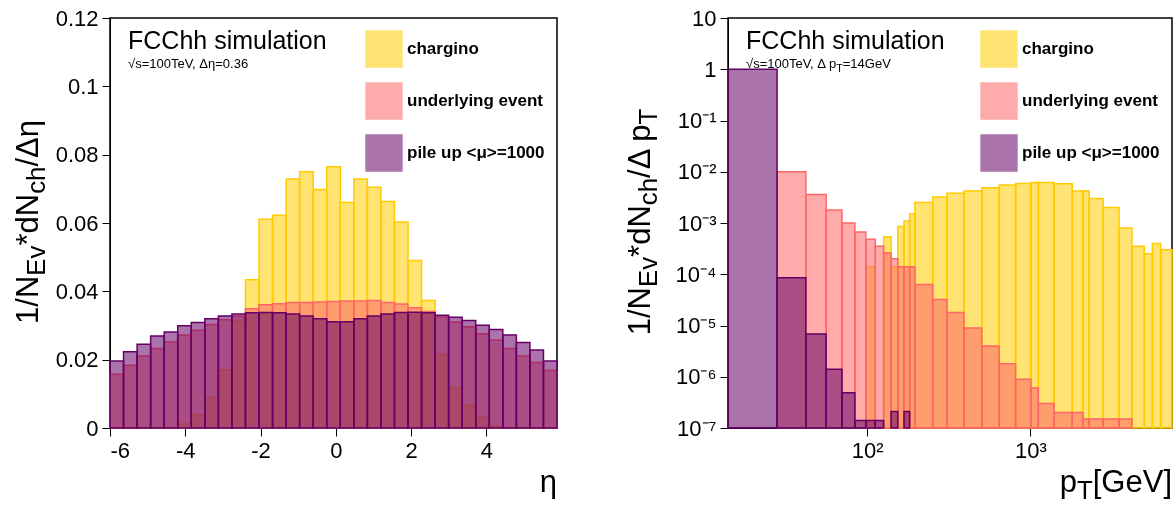 The height and width of the screenshot is (514, 1176). What do you see at coordinates (696, 377) in the screenshot?
I see `y-tick-label: 10⁻⁶` at bounding box center [696, 377].